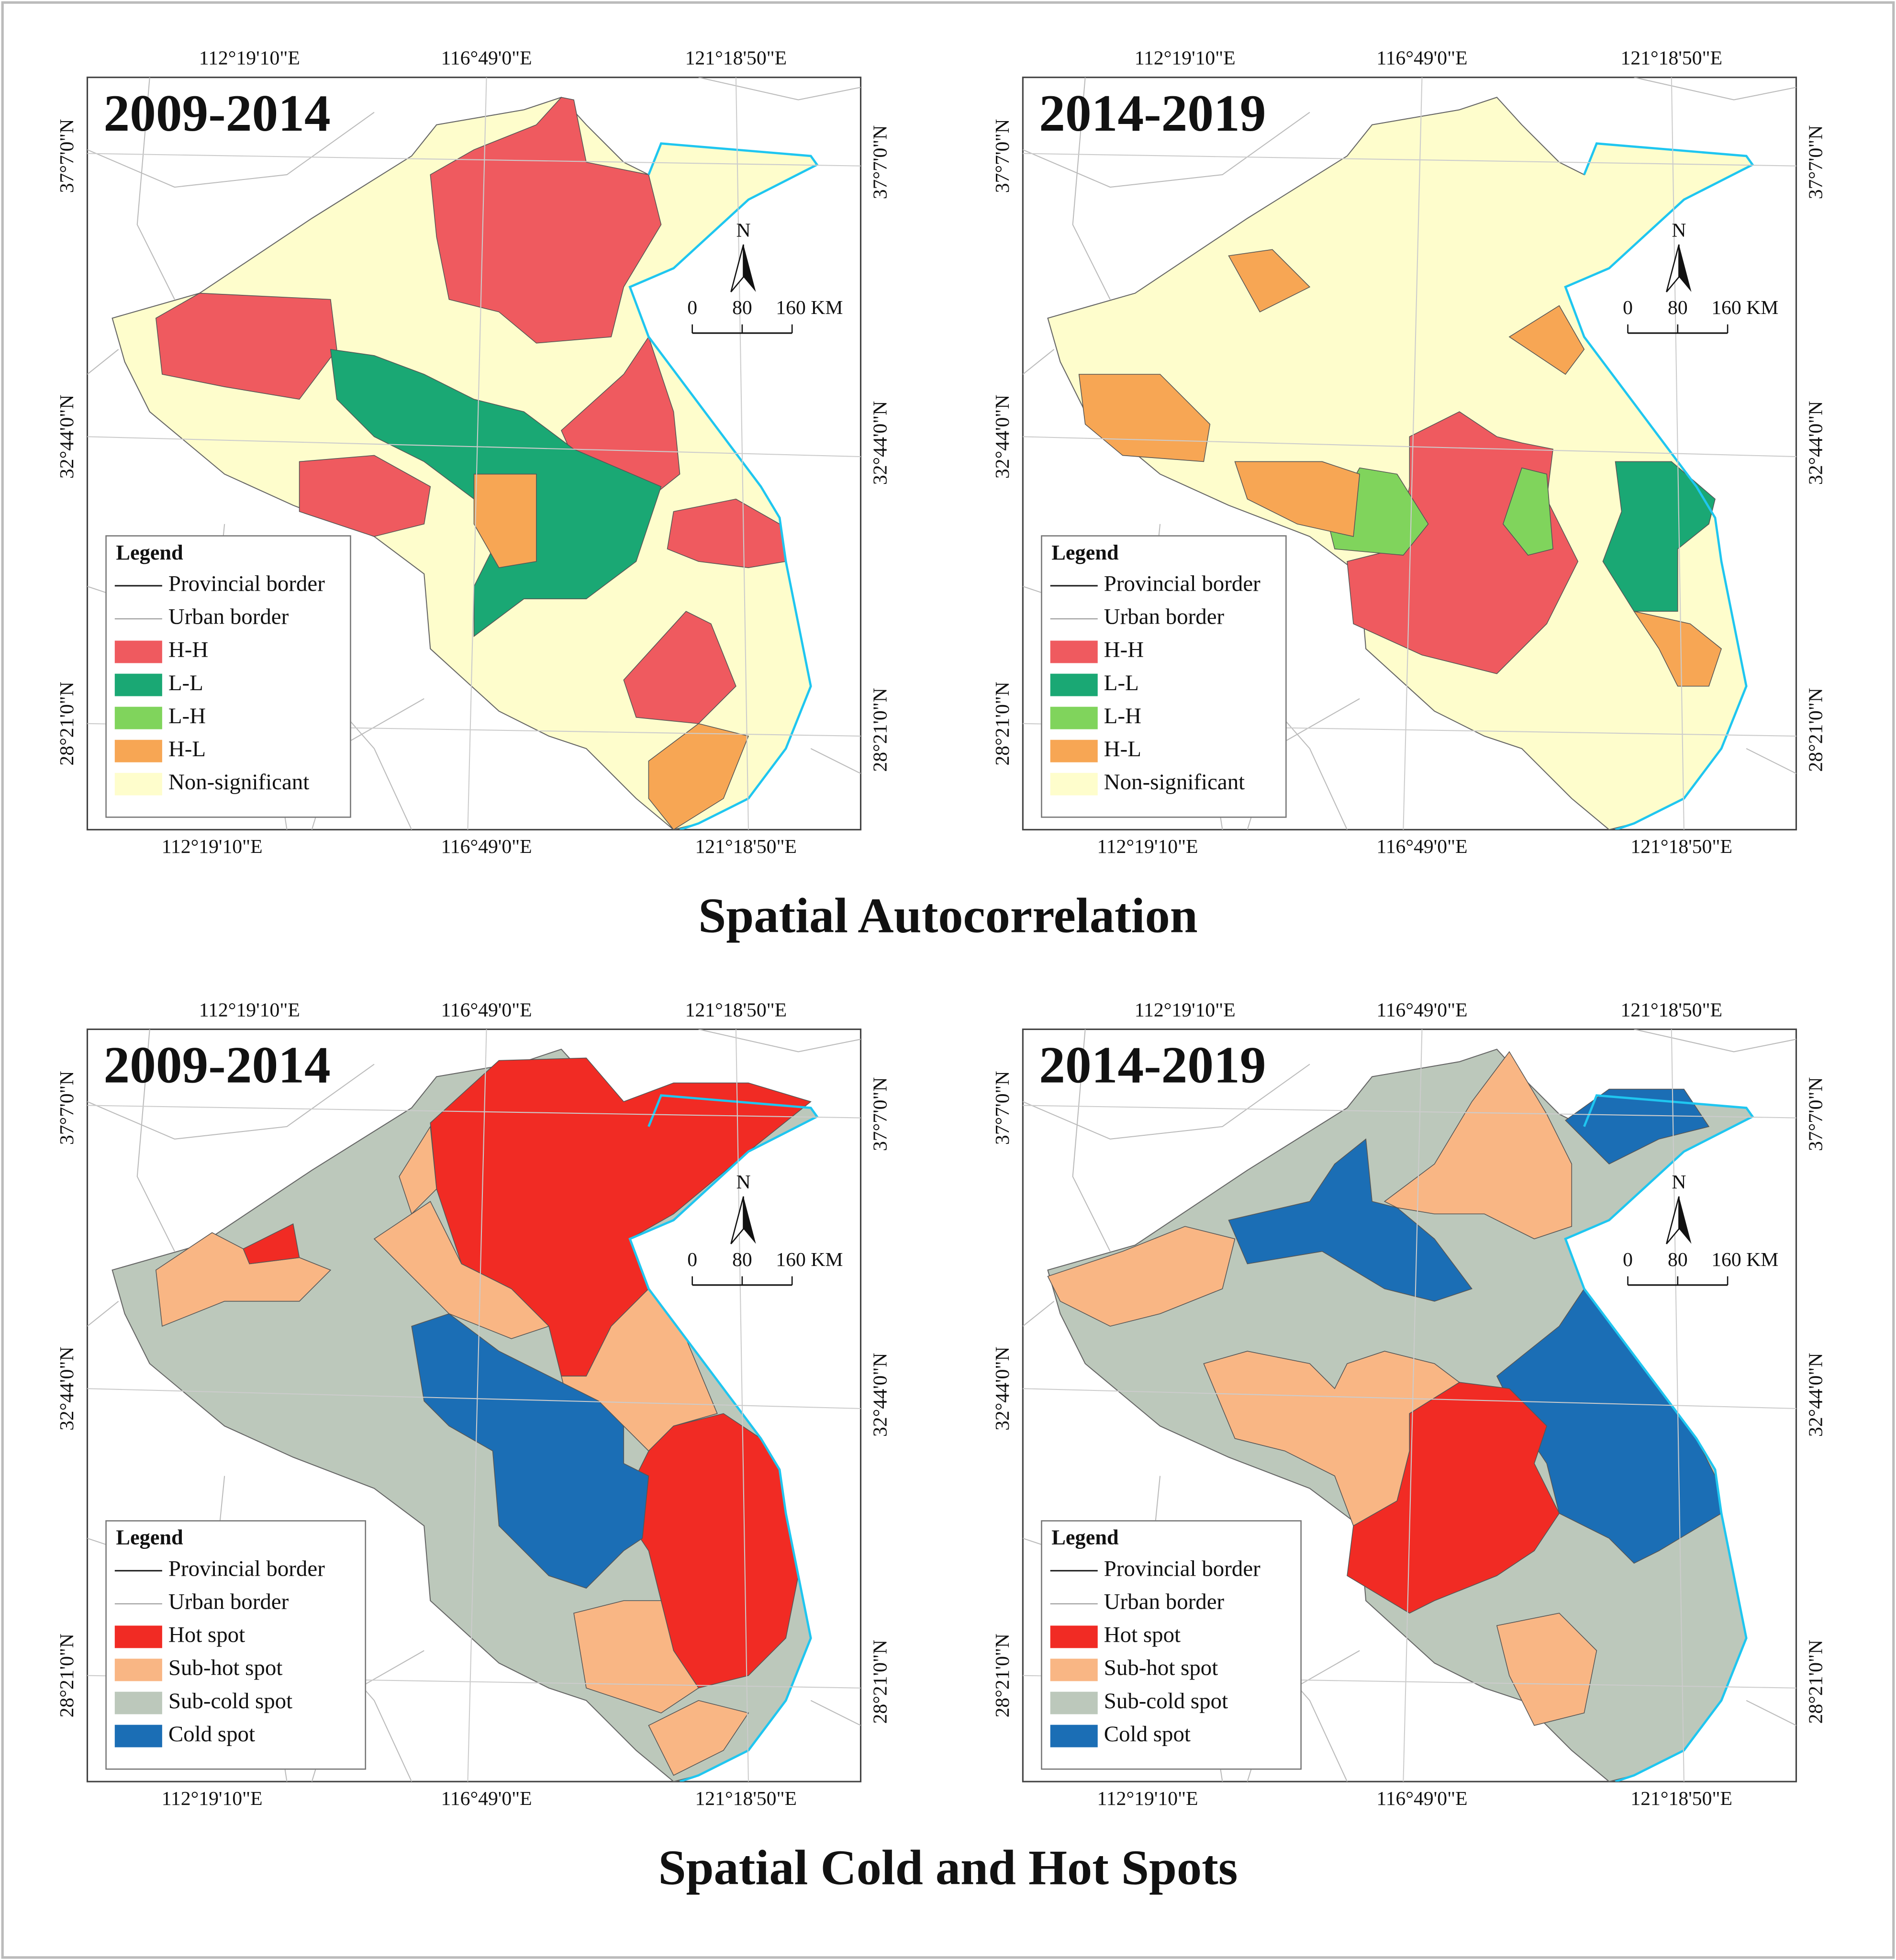  I want to click on section-title: Spatial Cold and Hot Spots, so click(948, 1867).